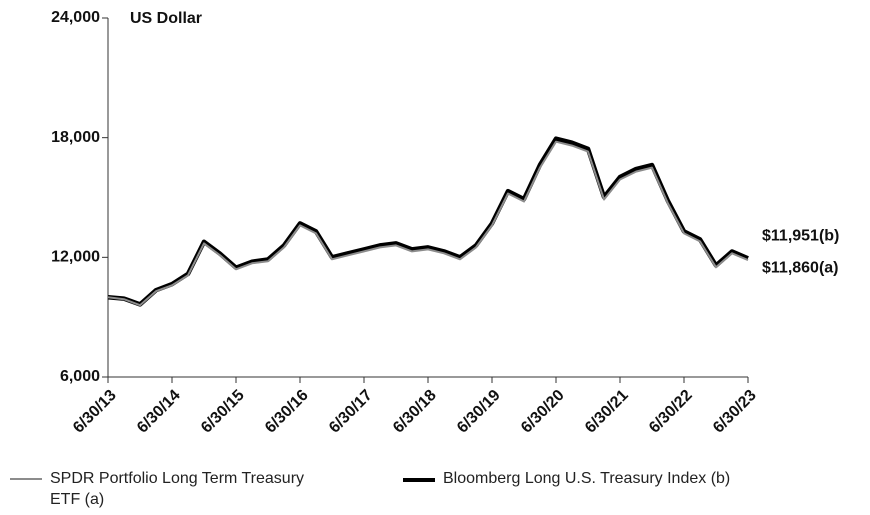 The image size is (870, 515). I want to click on legend-item: Bloomberg Long U.S. Treasury Index (b), so click(578, 478).